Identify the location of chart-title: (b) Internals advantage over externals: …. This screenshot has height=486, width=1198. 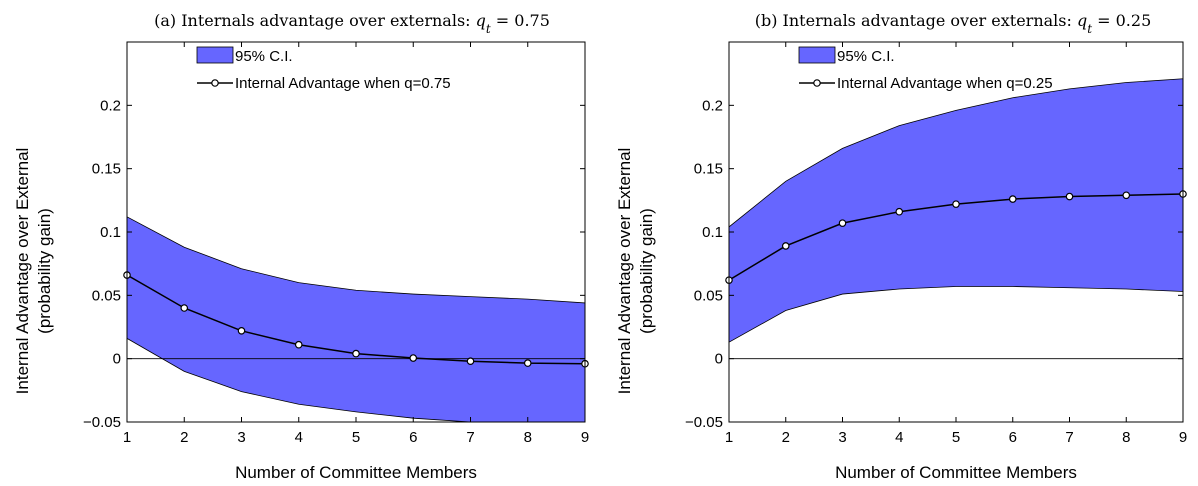
(953, 23).